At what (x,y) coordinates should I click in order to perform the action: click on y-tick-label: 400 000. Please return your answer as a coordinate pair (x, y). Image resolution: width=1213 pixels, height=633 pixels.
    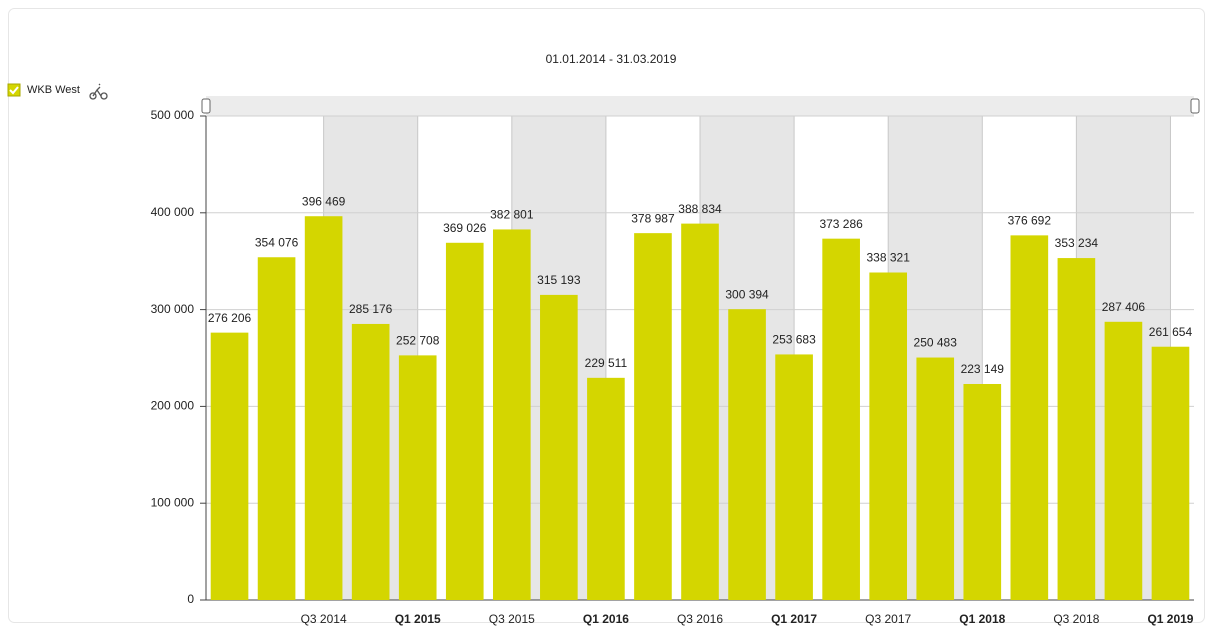
    Looking at the image, I should click on (173, 212).